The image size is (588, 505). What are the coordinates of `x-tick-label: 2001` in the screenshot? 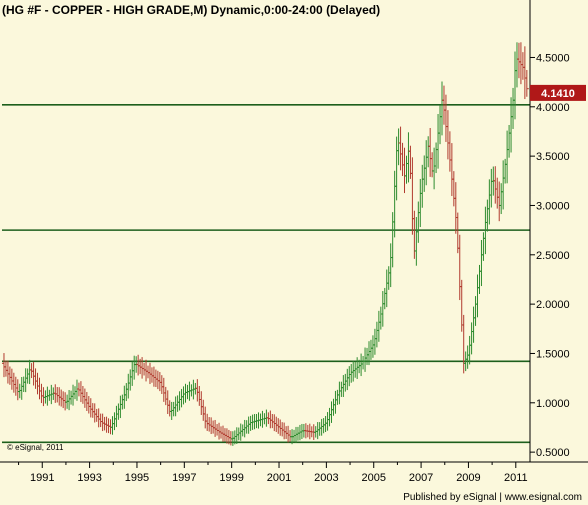 It's located at (279, 478).